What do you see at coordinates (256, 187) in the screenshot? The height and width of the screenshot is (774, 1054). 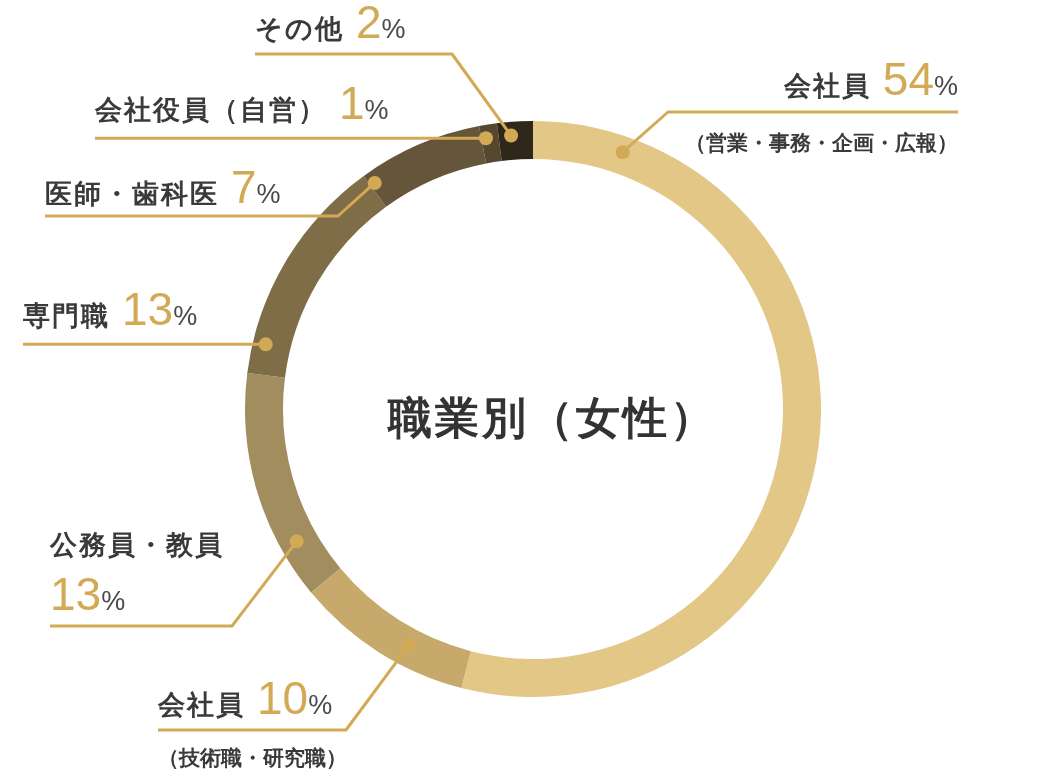 I see `data-label: 7%` at bounding box center [256, 187].